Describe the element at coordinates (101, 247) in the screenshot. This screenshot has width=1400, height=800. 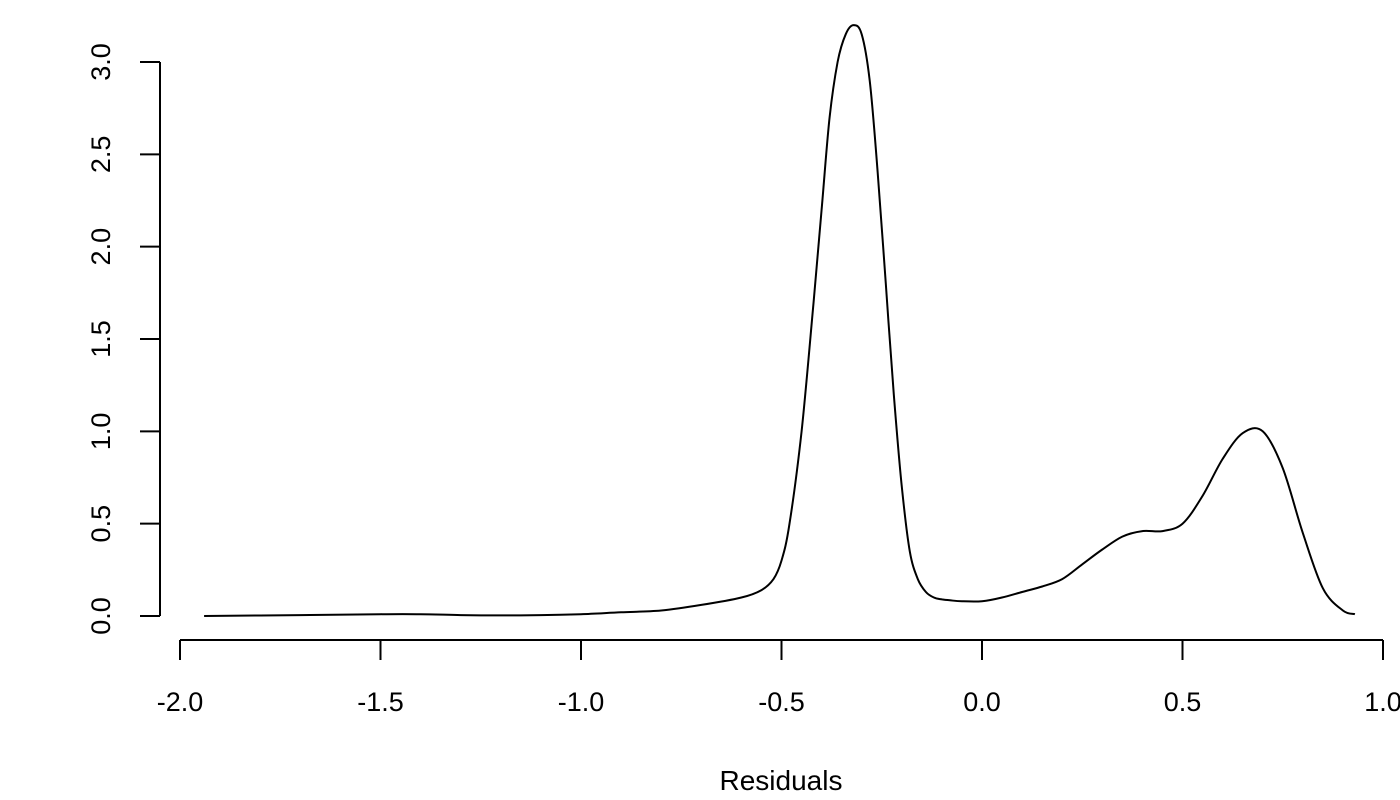
I see `y-tick-label: 2.0` at that location.